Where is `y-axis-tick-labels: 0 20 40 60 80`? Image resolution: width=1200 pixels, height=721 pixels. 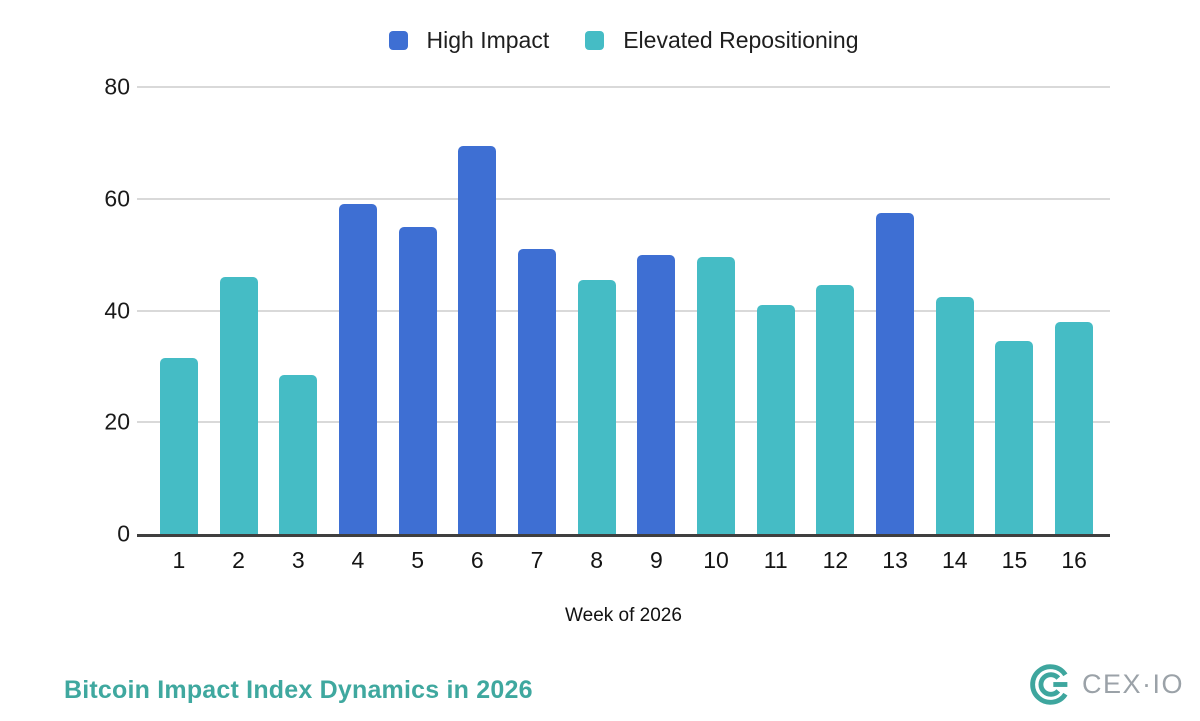 y-axis-tick-labels: 0 20 40 60 80 is located at coordinates (93, 310).